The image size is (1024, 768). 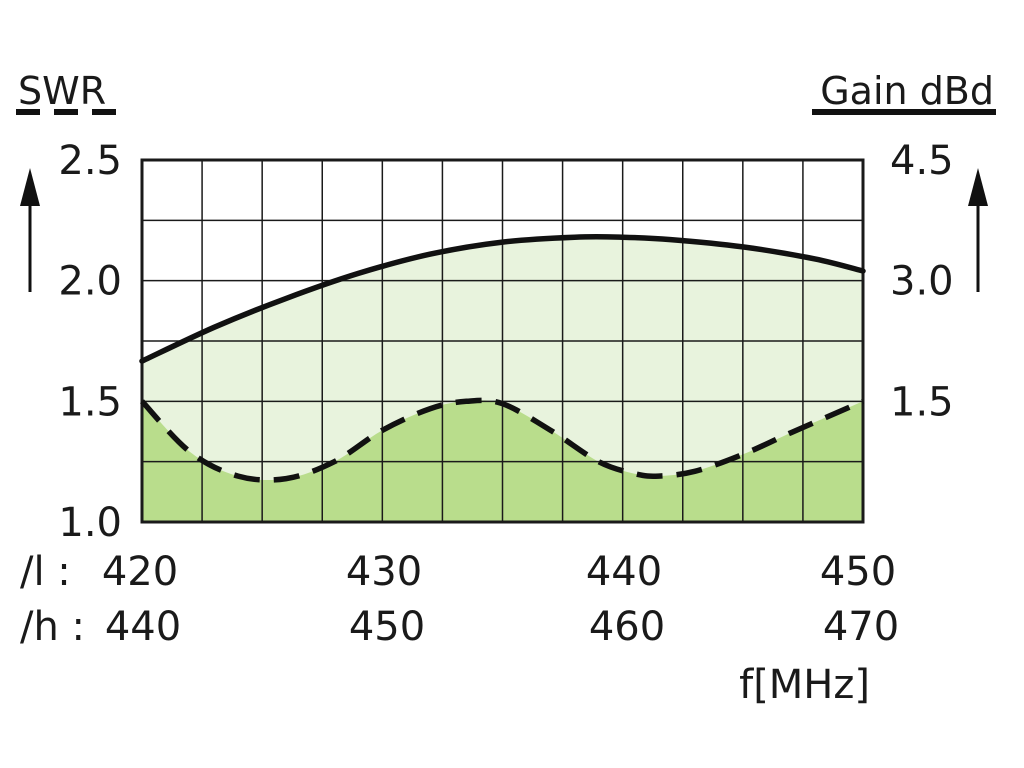 What do you see at coordinates (90, 402) in the screenshot?
I see `left-tick-label: 1.5` at bounding box center [90, 402].